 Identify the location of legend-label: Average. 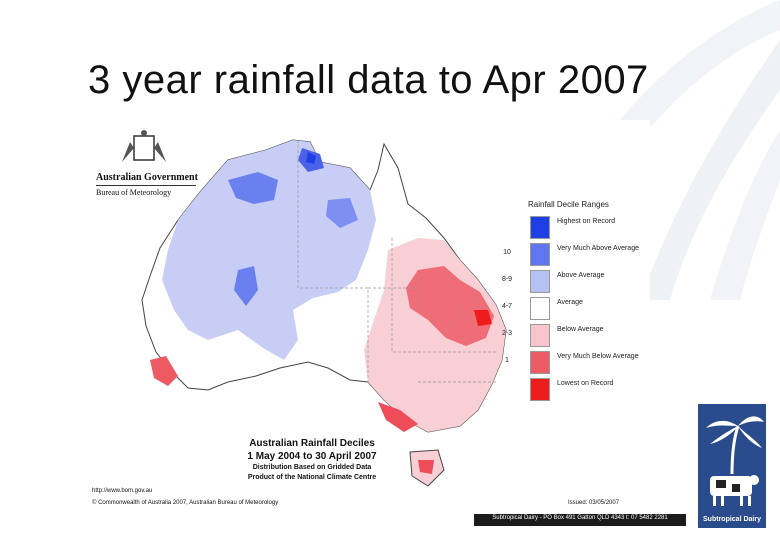
(570, 302).